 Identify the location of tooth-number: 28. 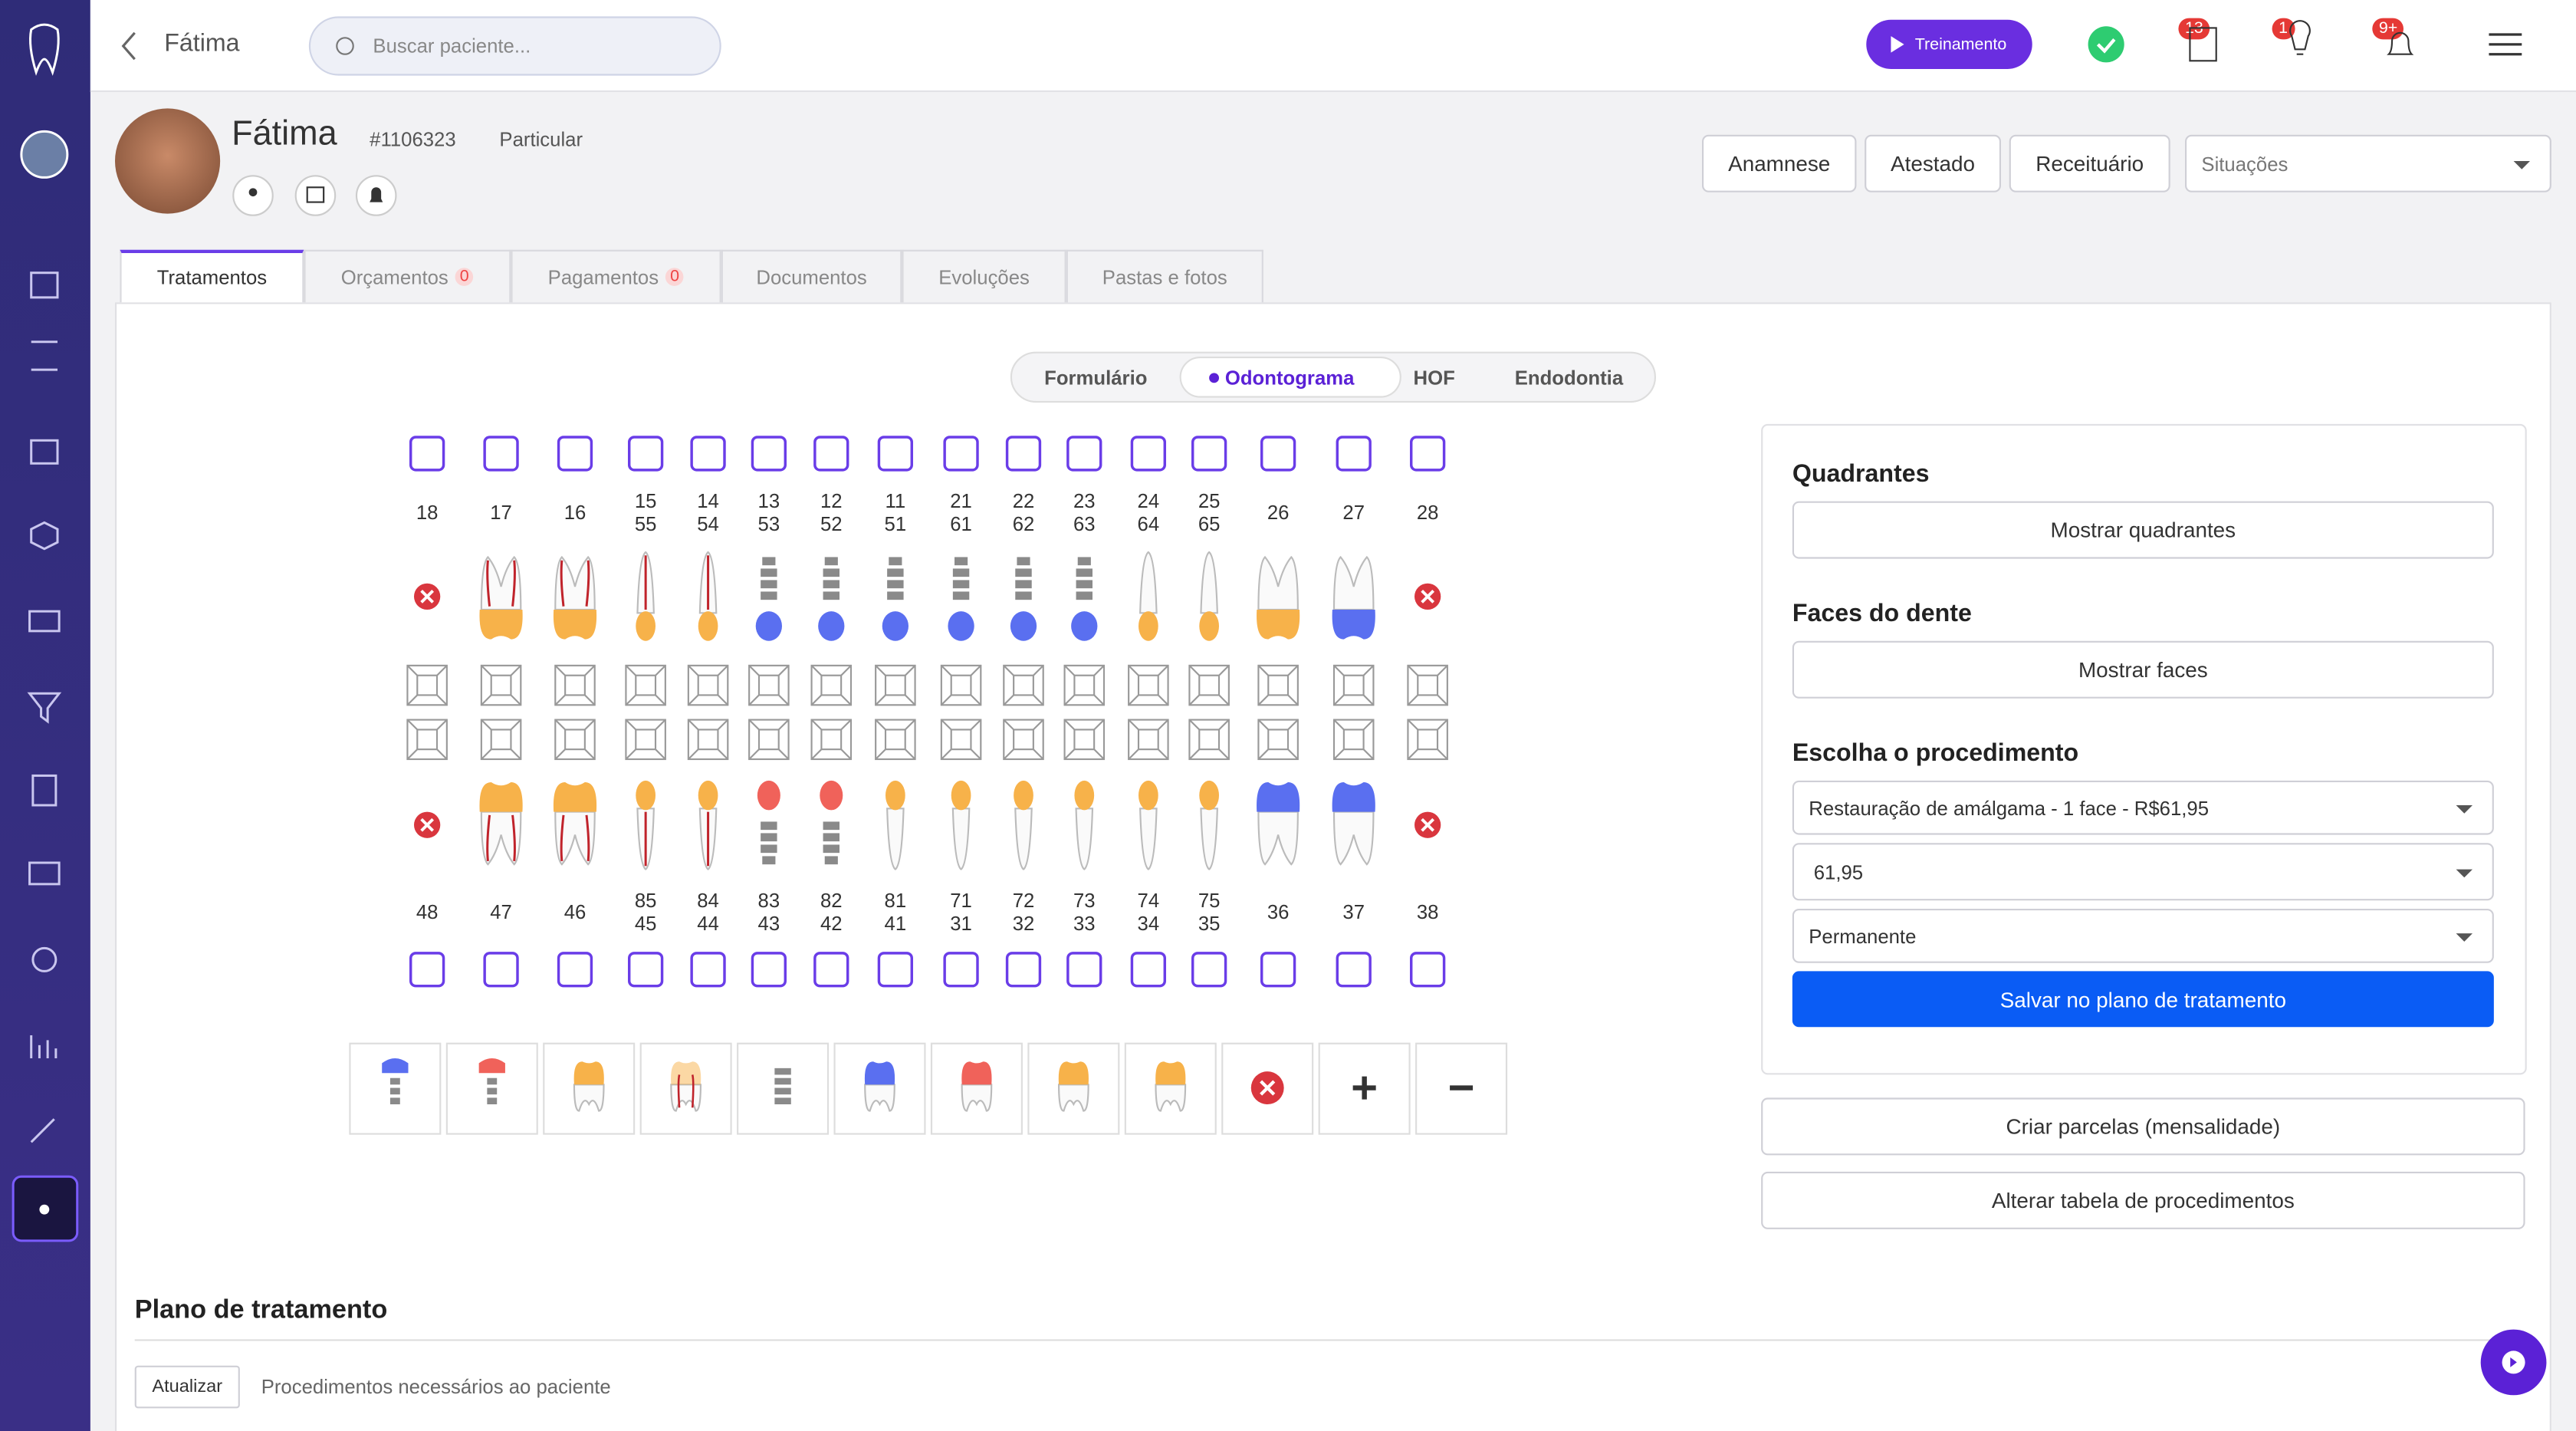
(1428, 513).